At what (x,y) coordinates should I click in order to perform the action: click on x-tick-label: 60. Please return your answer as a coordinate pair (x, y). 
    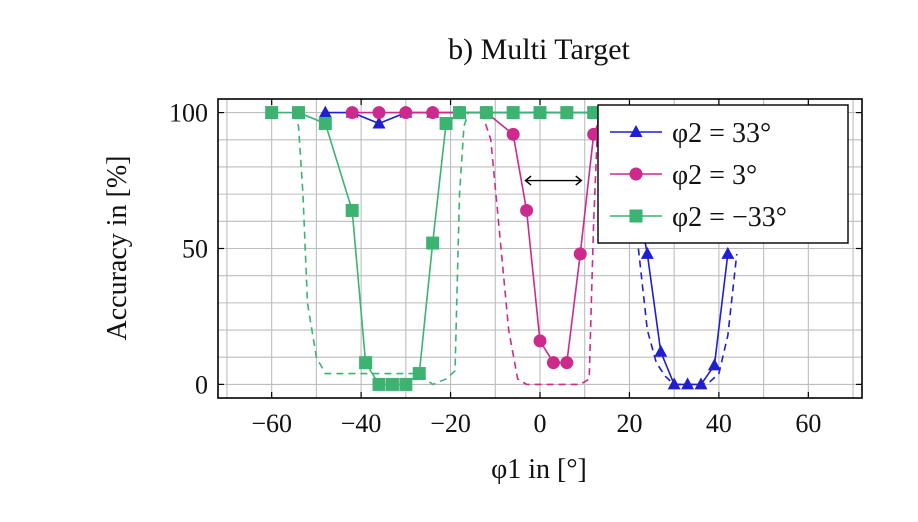
    Looking at the image, I should click on (808, 423).